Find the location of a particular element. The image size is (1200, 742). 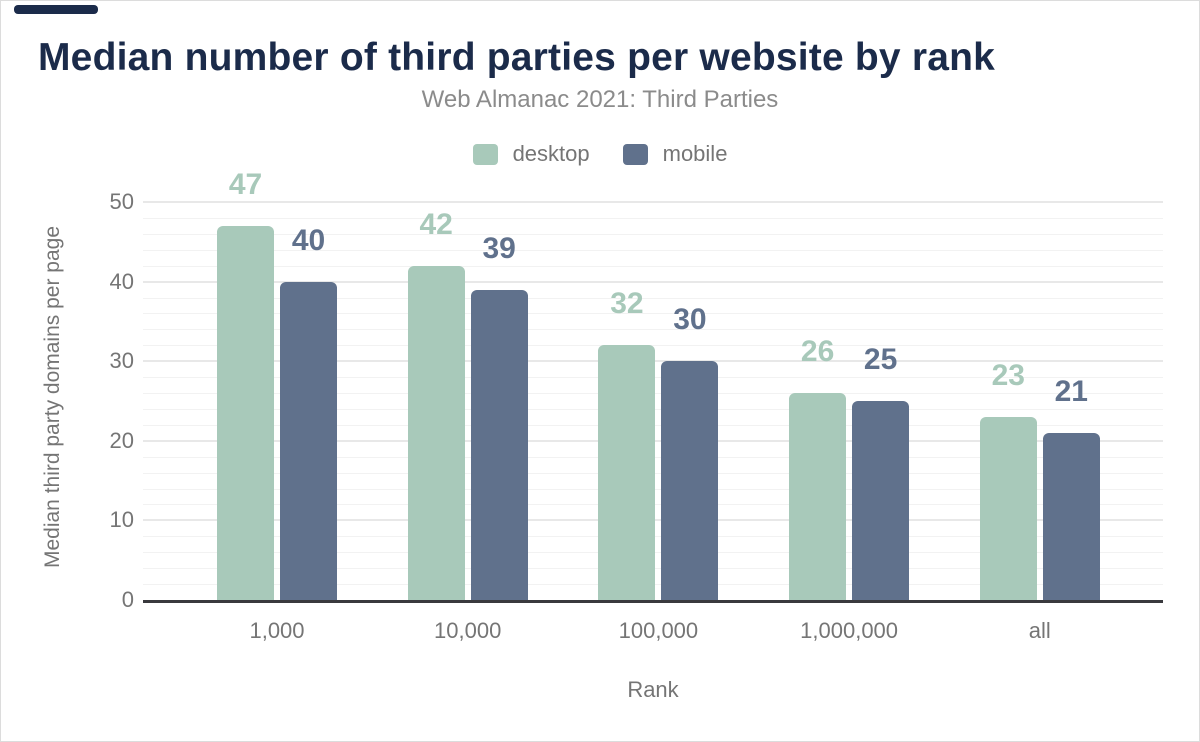

x-axis-line is located at coordinates (653, 601).